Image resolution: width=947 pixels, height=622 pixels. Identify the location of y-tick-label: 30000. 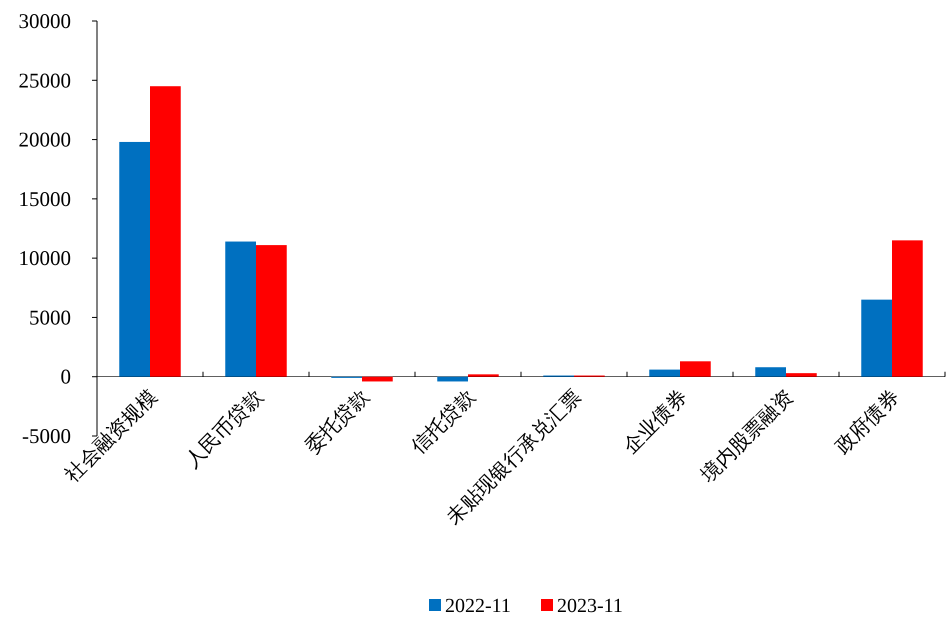
(44, 21).